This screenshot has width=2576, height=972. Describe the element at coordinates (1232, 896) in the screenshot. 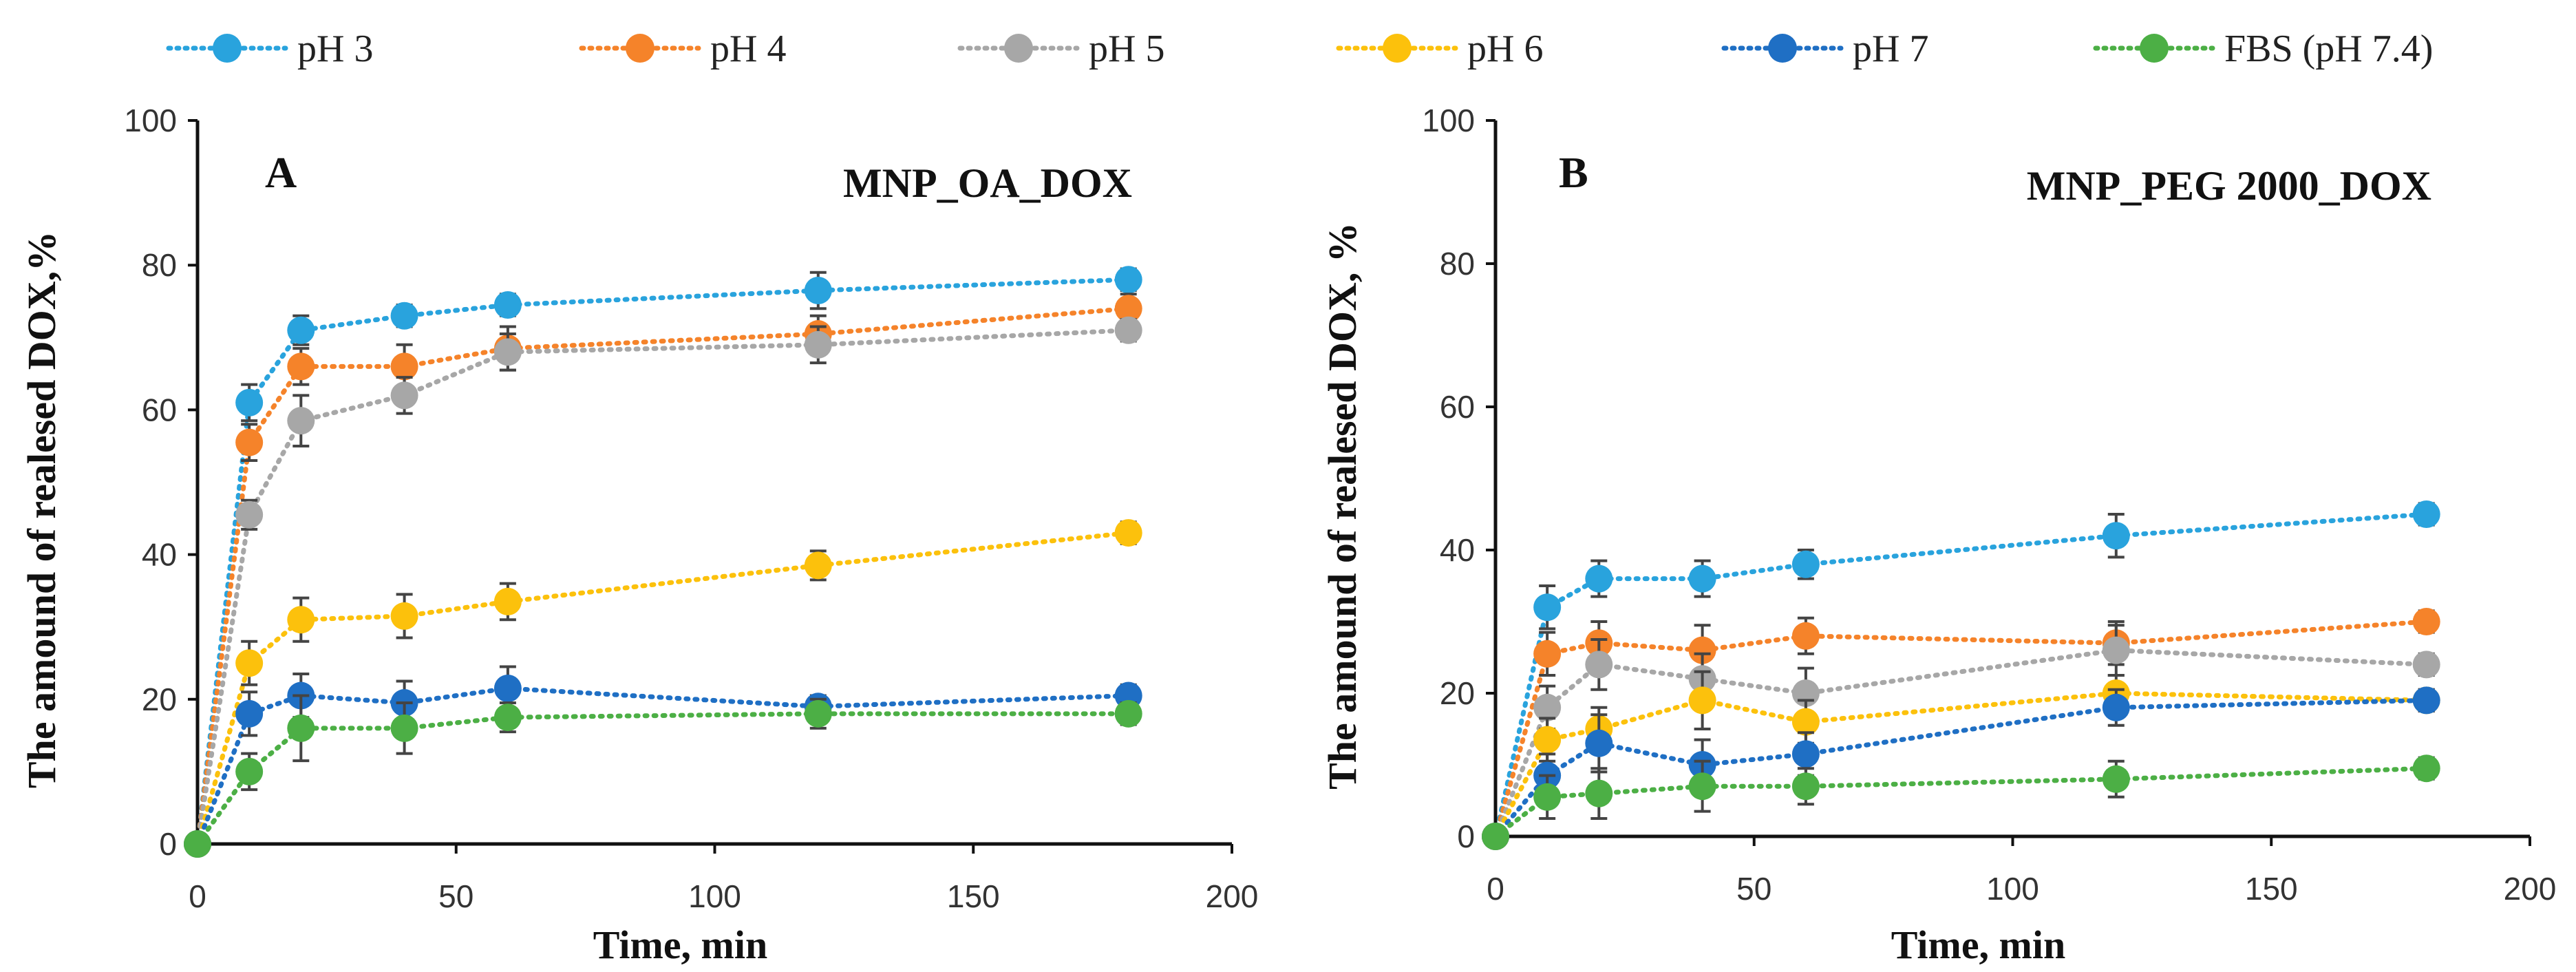

I see `x-tick-label: 200` at that location.